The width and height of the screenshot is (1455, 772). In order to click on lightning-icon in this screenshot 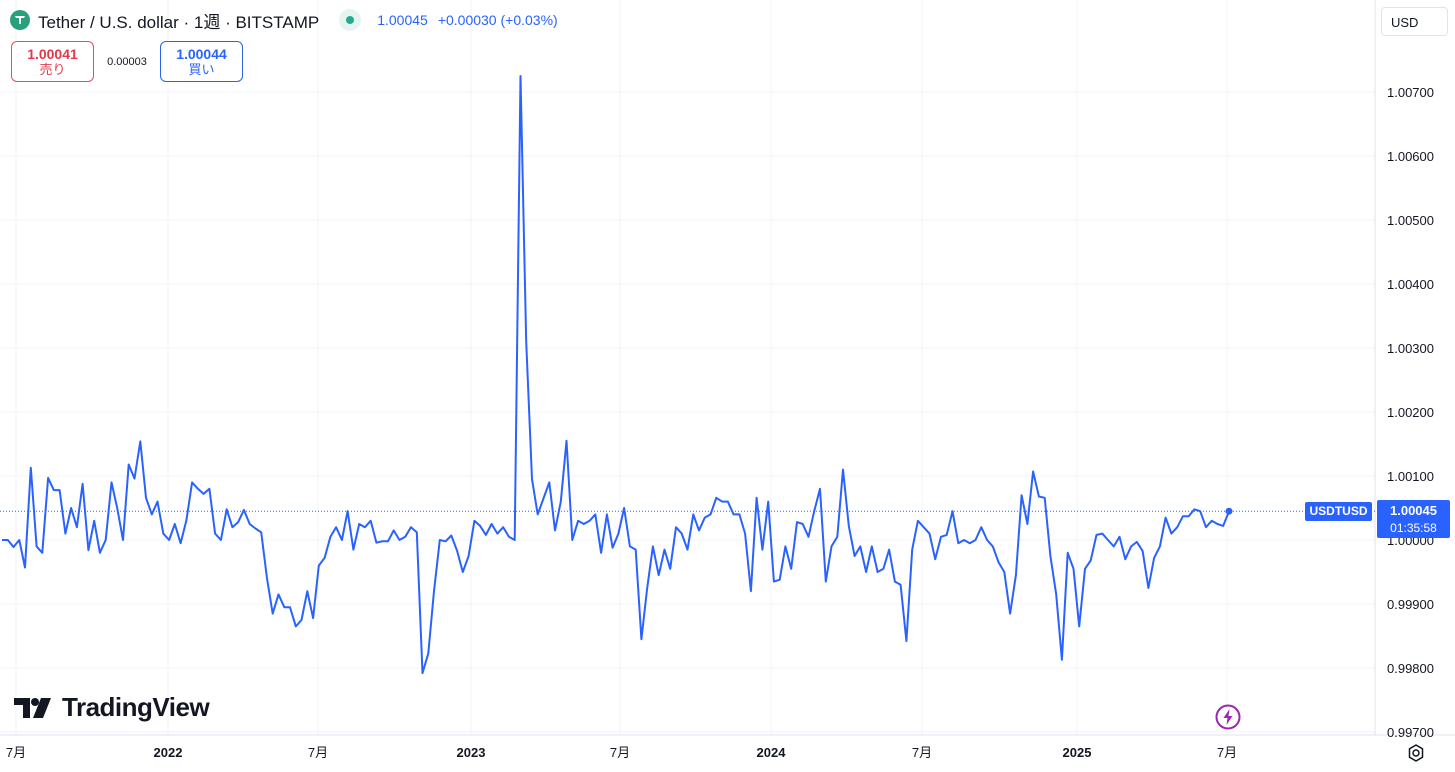, I will do `click(1228, 717)`.